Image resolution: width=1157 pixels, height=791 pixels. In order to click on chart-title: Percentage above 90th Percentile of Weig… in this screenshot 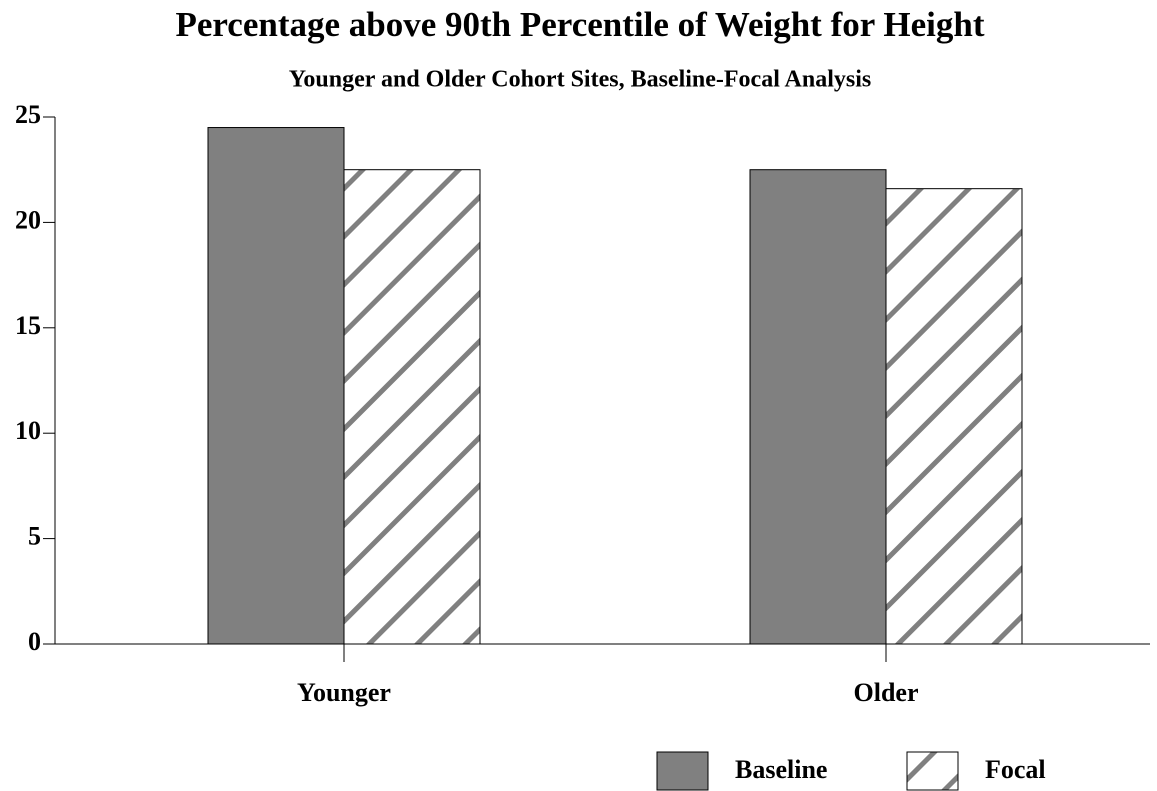, I will do `click(579, 24)`.